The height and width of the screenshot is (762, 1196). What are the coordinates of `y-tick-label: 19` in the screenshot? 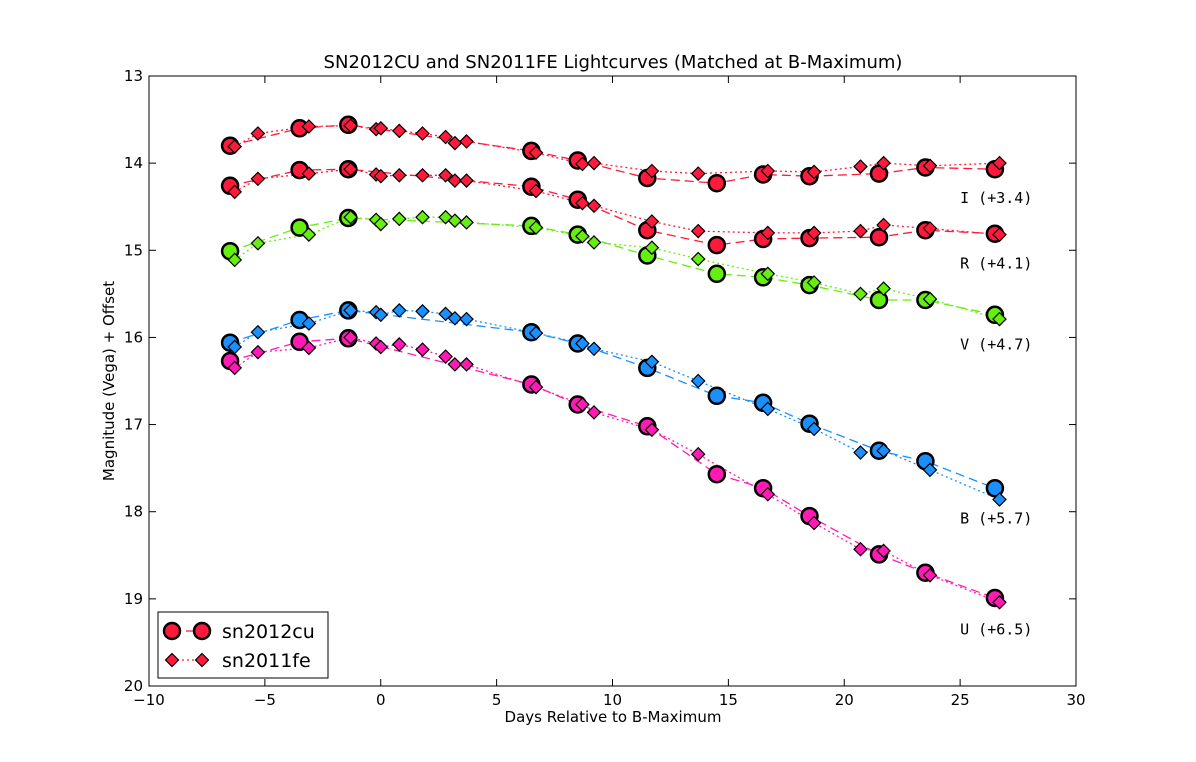 It's located at (133, 599).